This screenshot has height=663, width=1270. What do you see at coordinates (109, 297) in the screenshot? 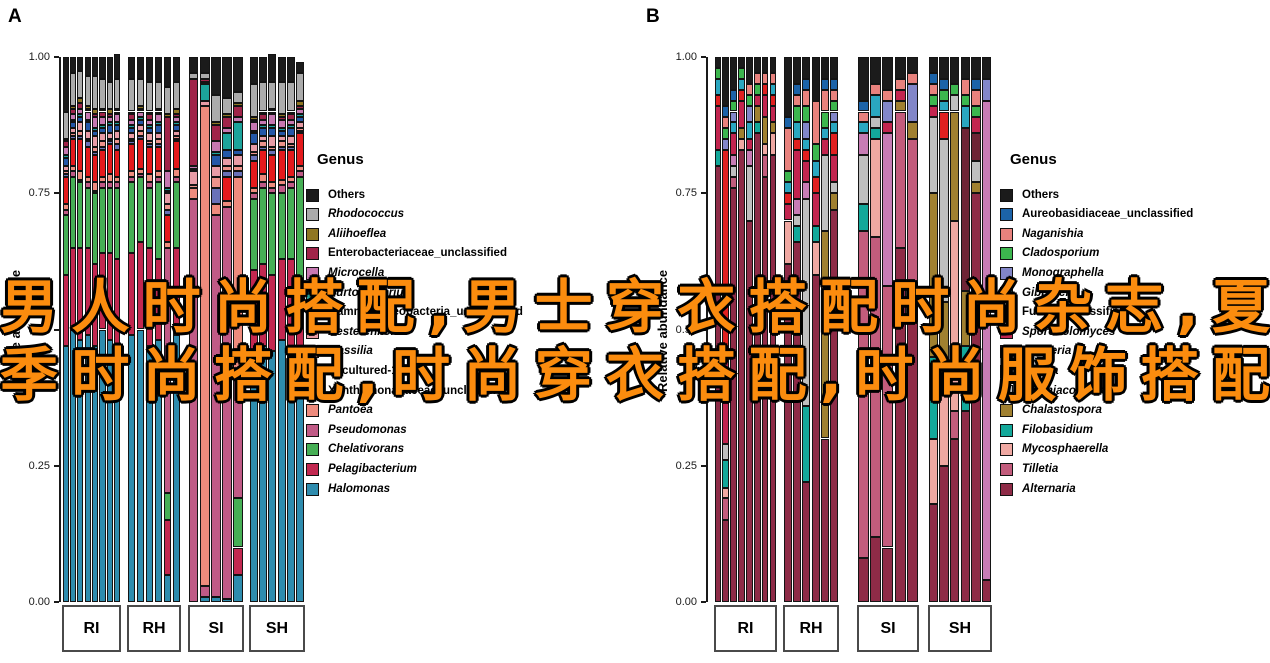
I see `bar-segment-pelagibacterium` at bounding box center [109, 297].